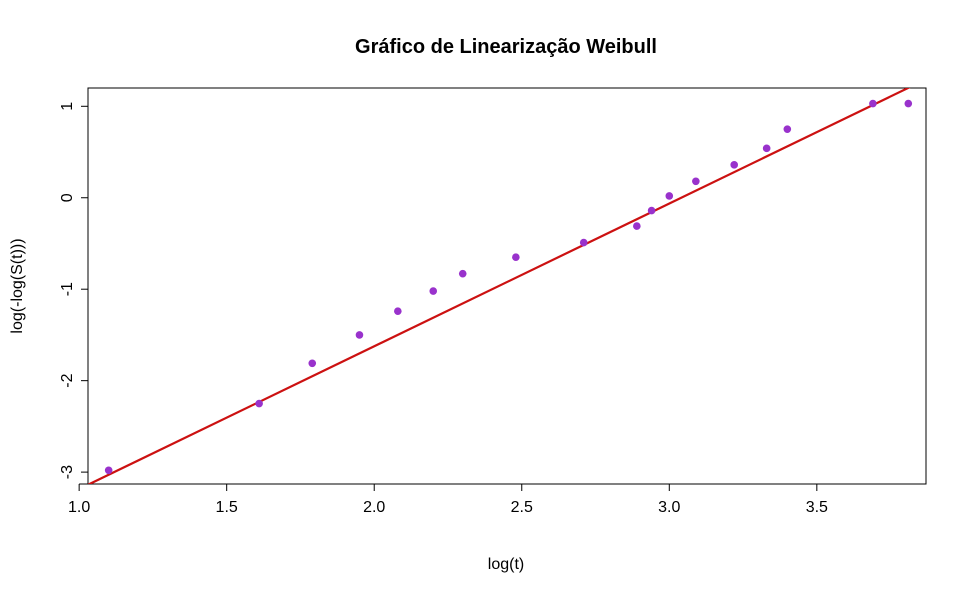  I want to click on y-tick-label: 1, so click(67, 106).